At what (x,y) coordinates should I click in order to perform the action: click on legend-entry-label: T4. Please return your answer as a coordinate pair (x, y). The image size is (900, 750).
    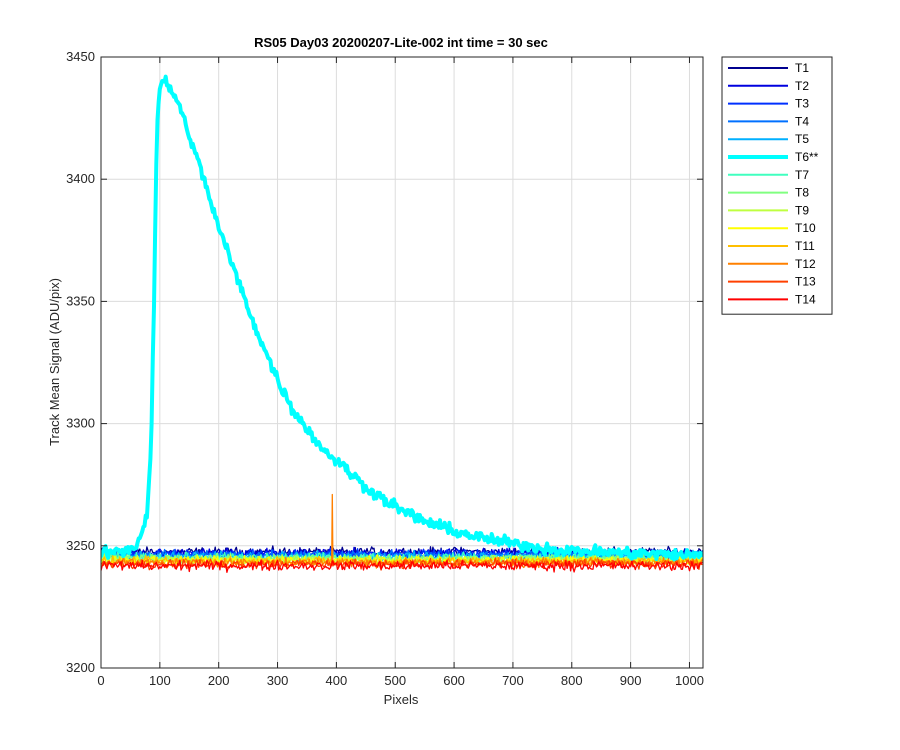
    Looking at the image, I should click on (802, 121).